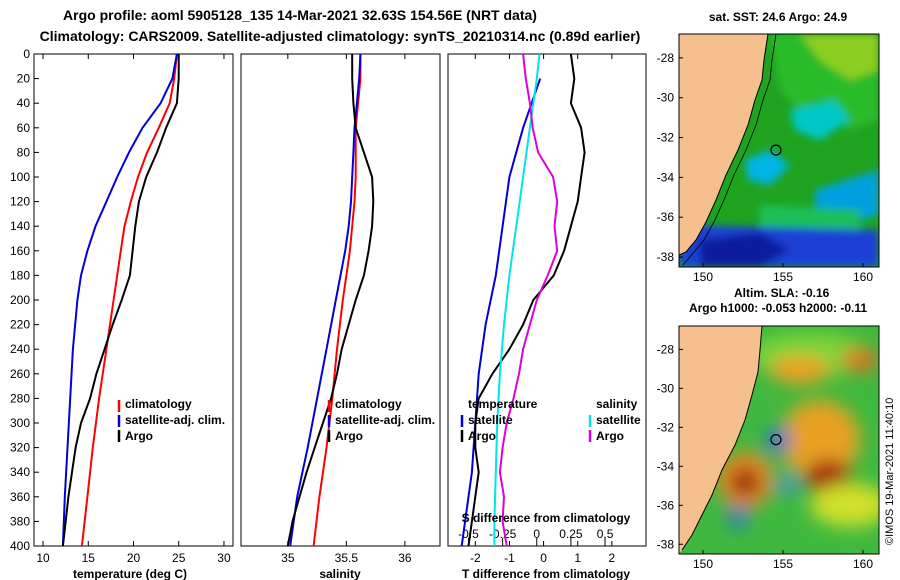 Image resolution: width=900 pixels, height=580 pixels. What do you see at coordinates (778, 308) in the screenshot?
I see `sla-map-subtitle: Argo h1000: -0.053 h2000: -0.11` at bounding box center [778, 308].